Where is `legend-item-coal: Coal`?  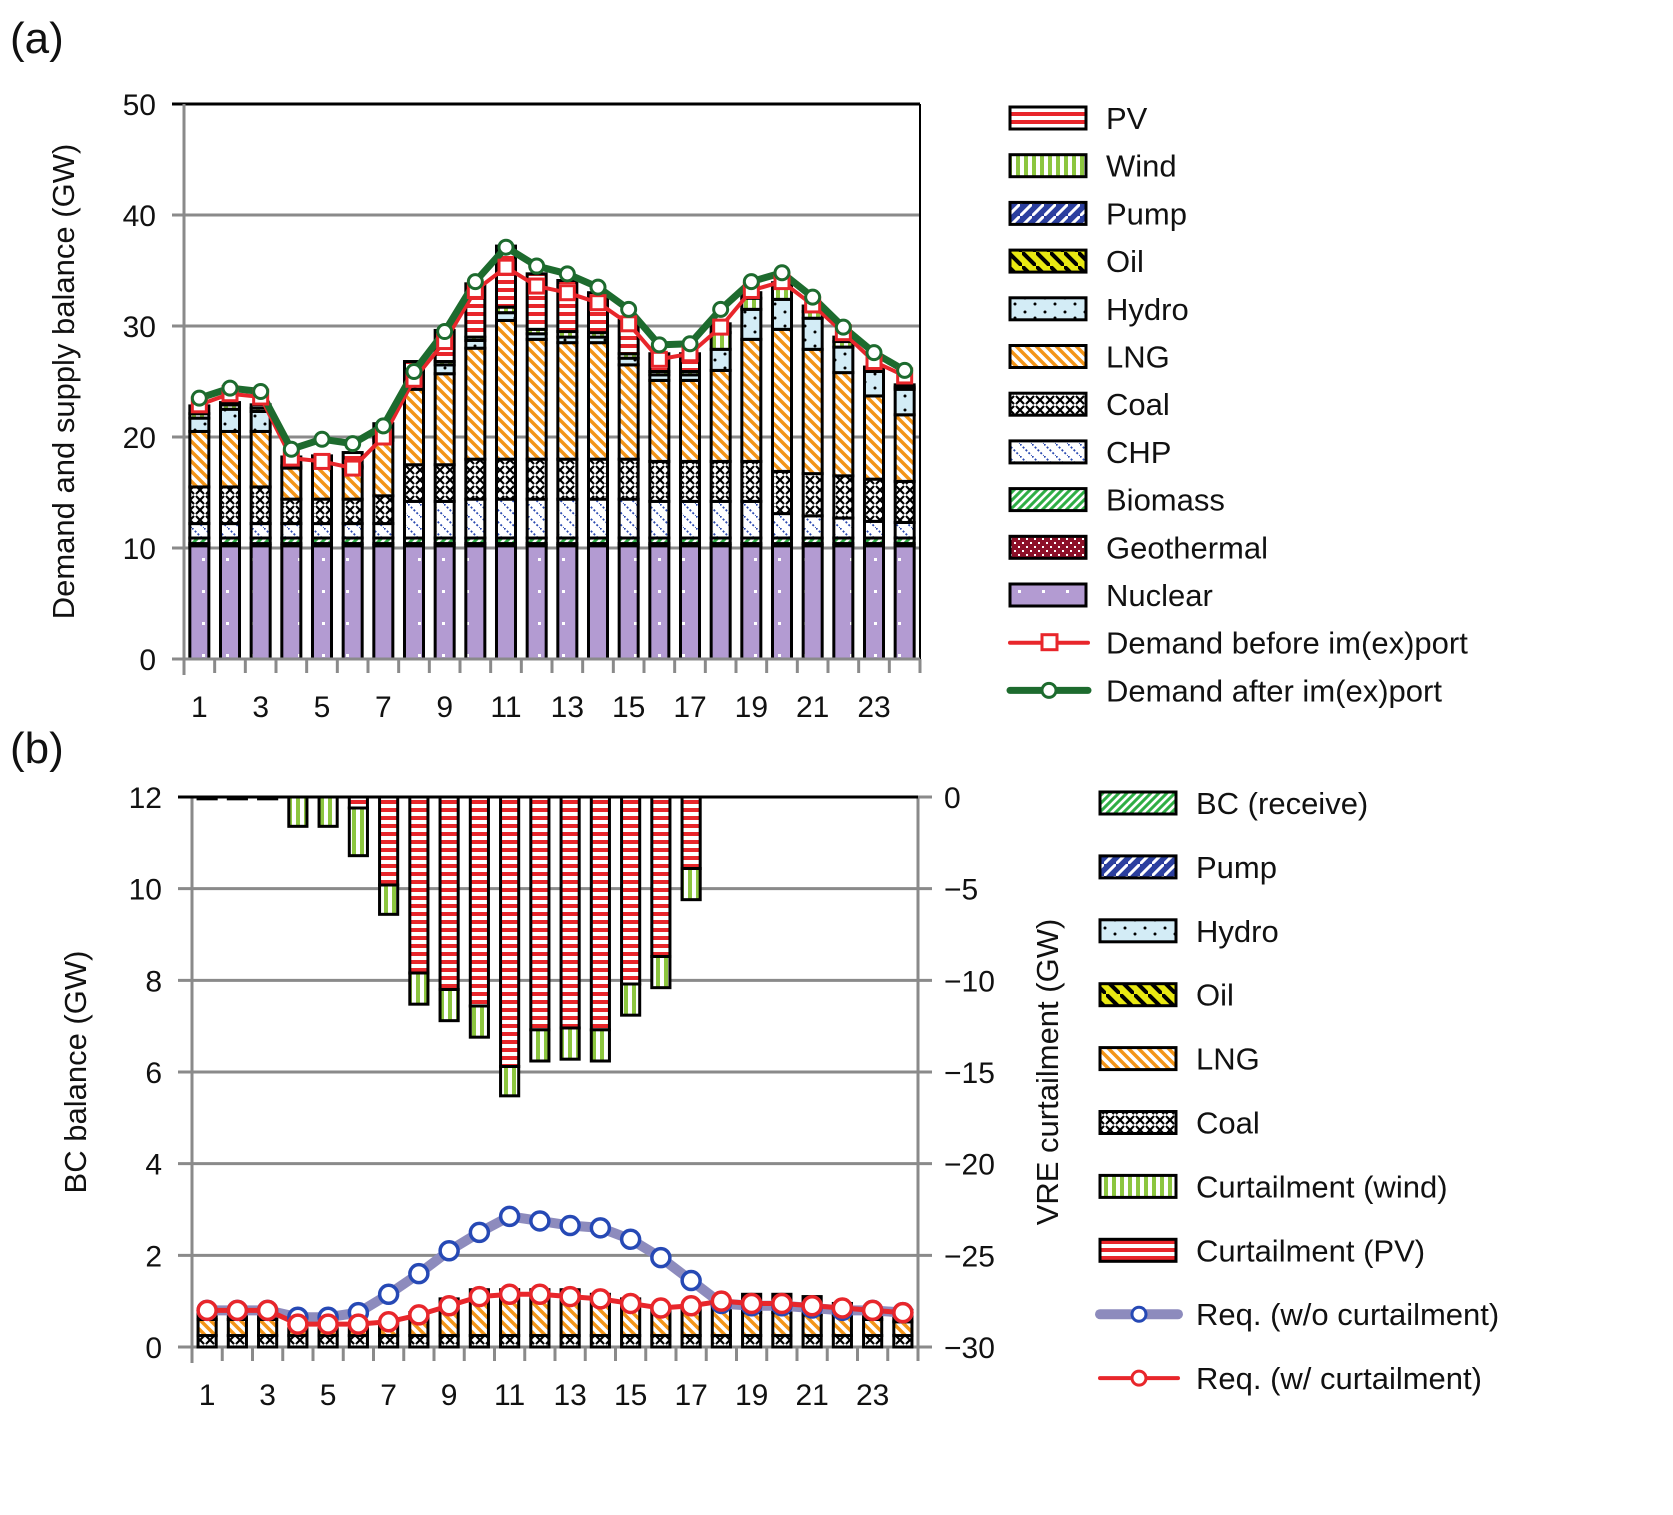 legend-item-coal: Coal is located at coordinates (1089, 404).